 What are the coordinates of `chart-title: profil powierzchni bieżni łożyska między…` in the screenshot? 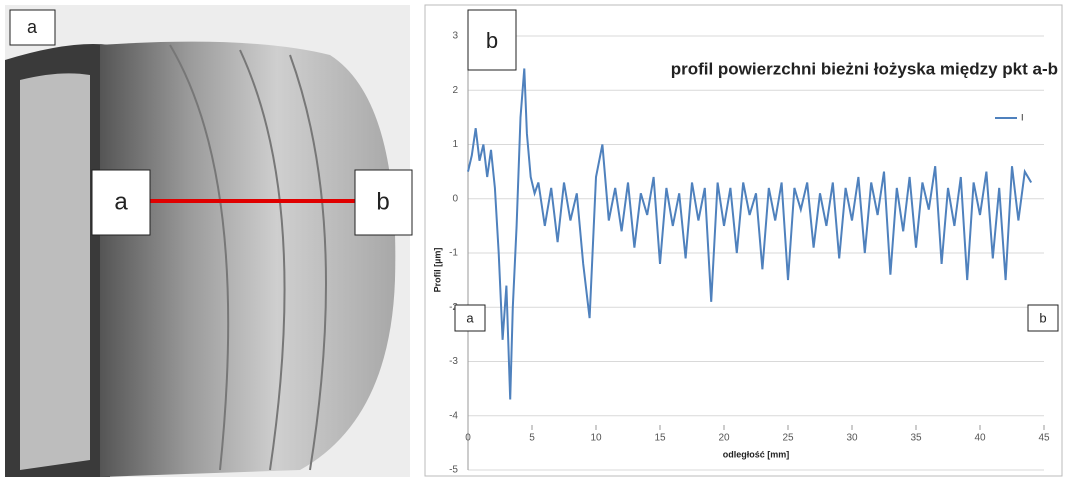 It's located at (864, 68).